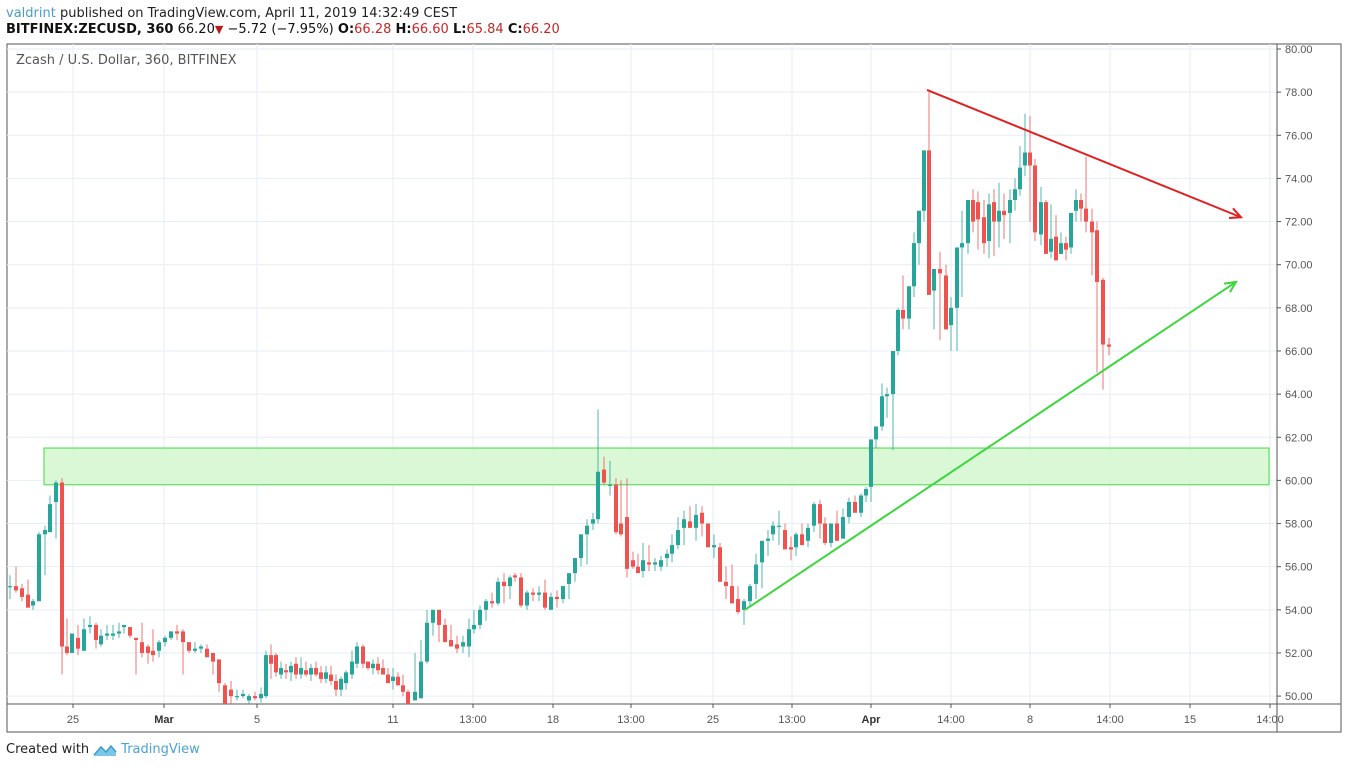  Describe the element at coordinates (373, 29) in the screenshot. I see `open-value: 66.28` at that location.